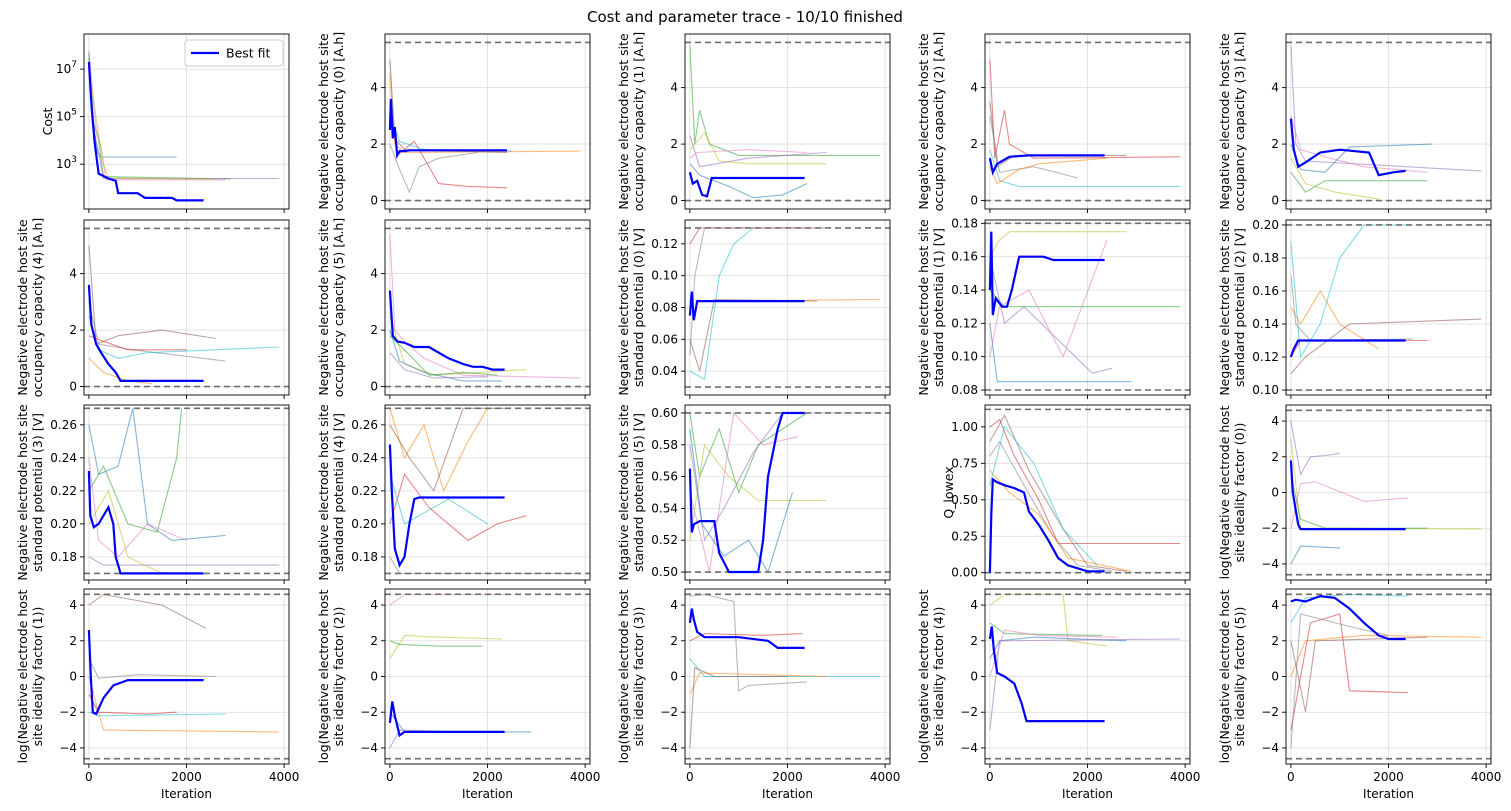  Describe the element at coordinates (47, 122) in the screenshot. I see `y-axis-label: Cost` at that location.